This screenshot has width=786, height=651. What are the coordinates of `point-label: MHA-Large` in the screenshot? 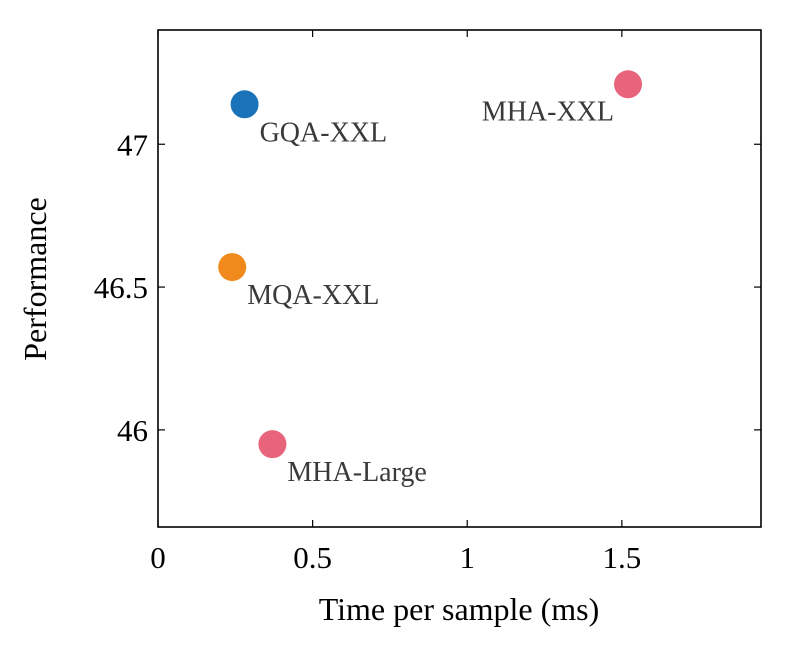 It's located at (356, 472).